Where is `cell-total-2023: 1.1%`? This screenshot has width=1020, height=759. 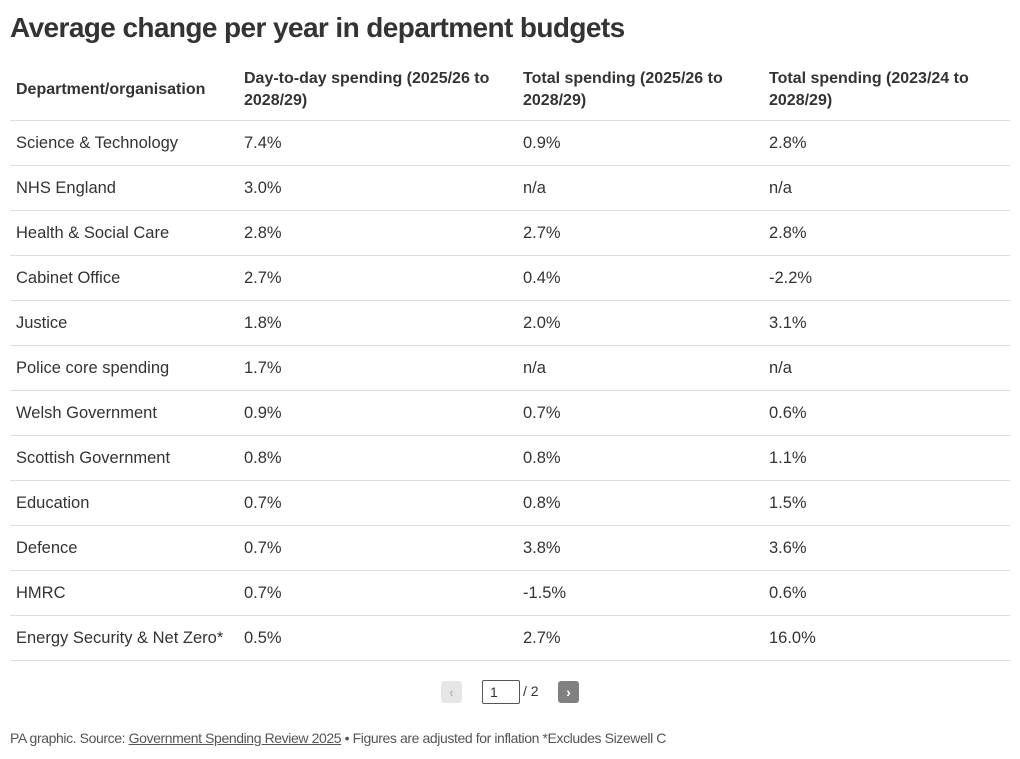 cell-total-2023: 1.1% is located at coordinates (886, 458).